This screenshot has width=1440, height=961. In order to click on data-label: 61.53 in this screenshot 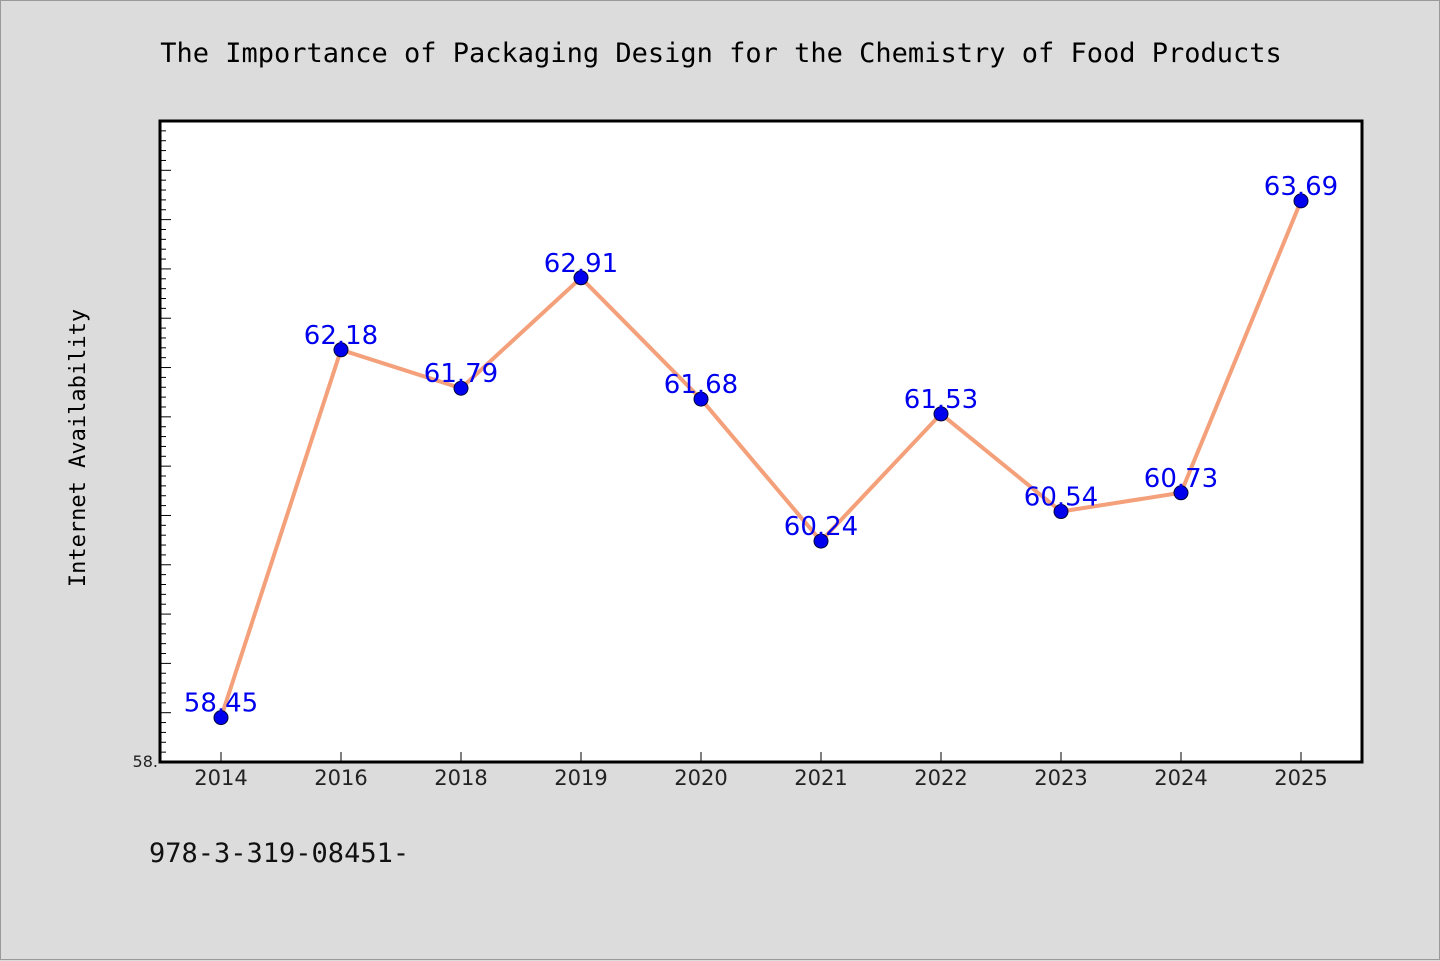, I will do `click(941, 400)`.